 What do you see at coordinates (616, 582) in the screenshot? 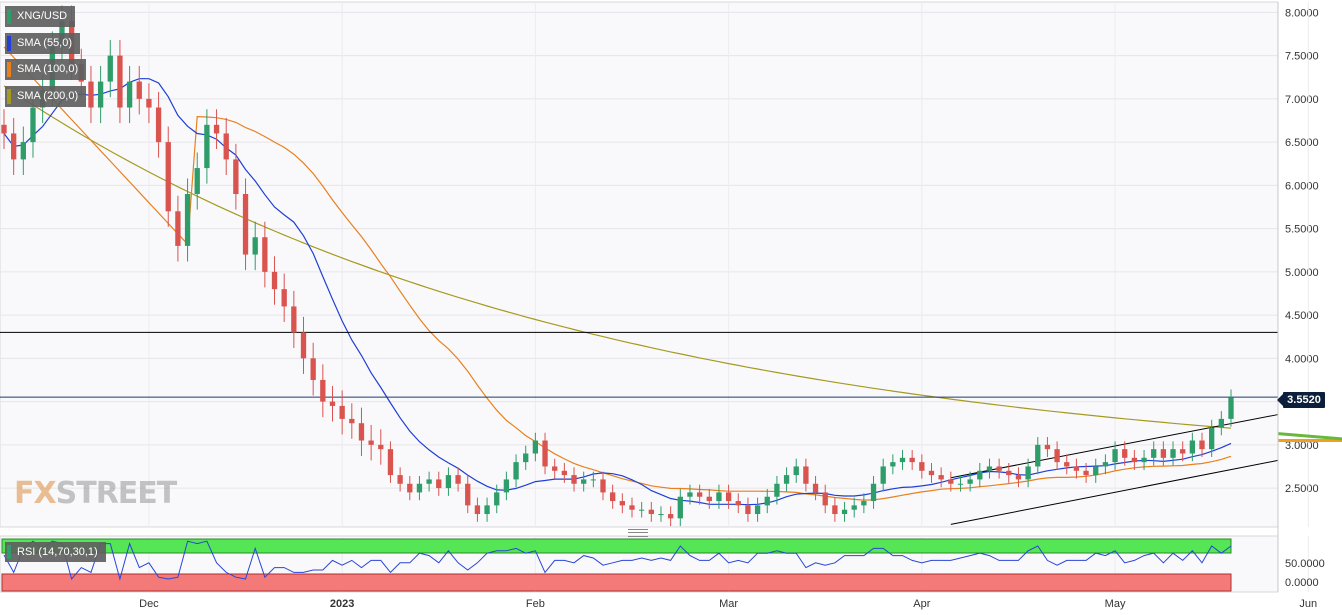
I see `rsi-oversold-band` at bounding box center [616, 582].